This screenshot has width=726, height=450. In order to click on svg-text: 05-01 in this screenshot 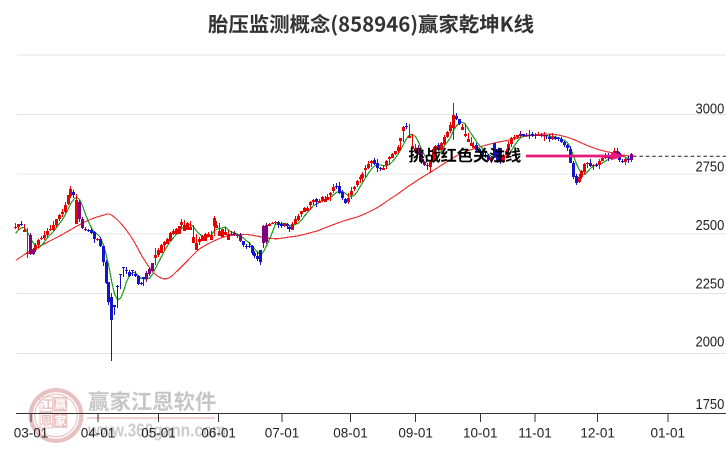, I will do `click(158, 433)`.